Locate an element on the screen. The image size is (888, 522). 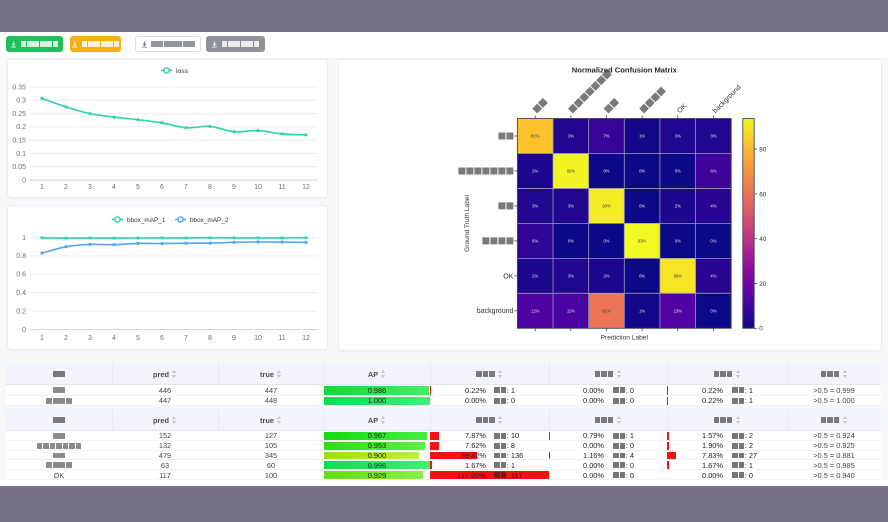
svg-text: 13% is located at coordinates (678, 310).